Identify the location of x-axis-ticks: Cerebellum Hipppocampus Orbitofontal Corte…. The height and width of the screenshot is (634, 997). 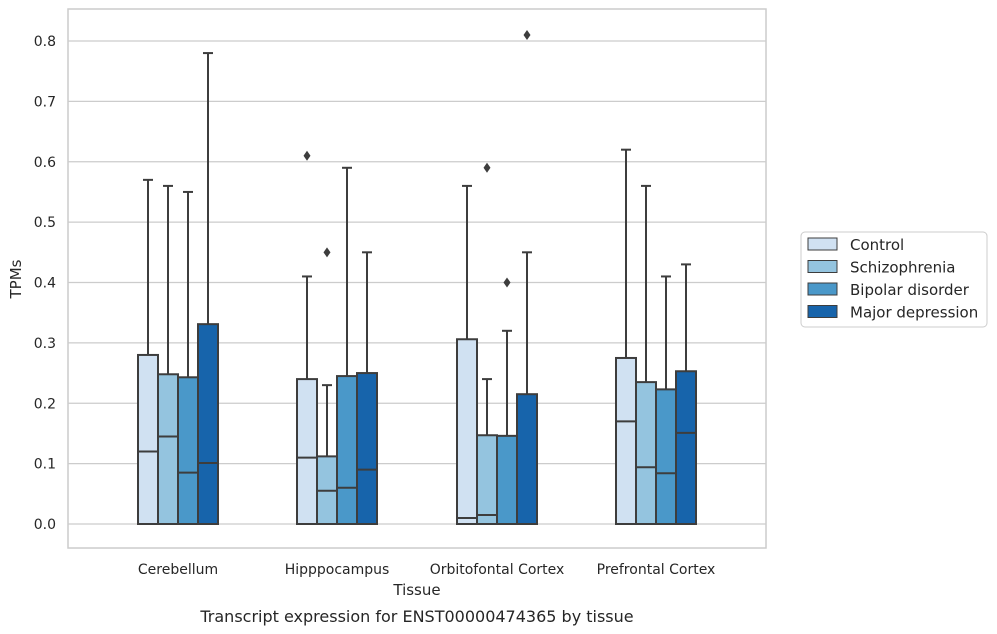
(426, 570).